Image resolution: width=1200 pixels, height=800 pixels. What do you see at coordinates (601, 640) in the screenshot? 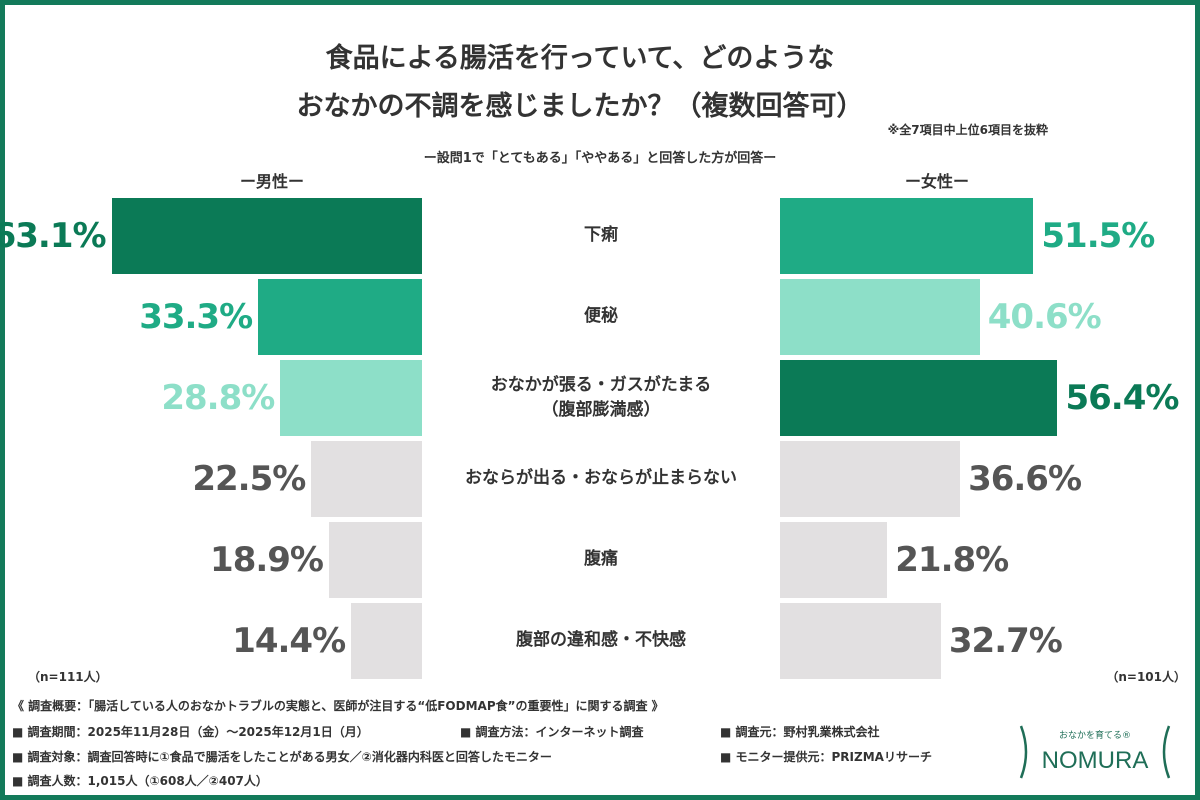
I see `category-label: 腹部の違和感・不快感` at bounding box center [601, 640].